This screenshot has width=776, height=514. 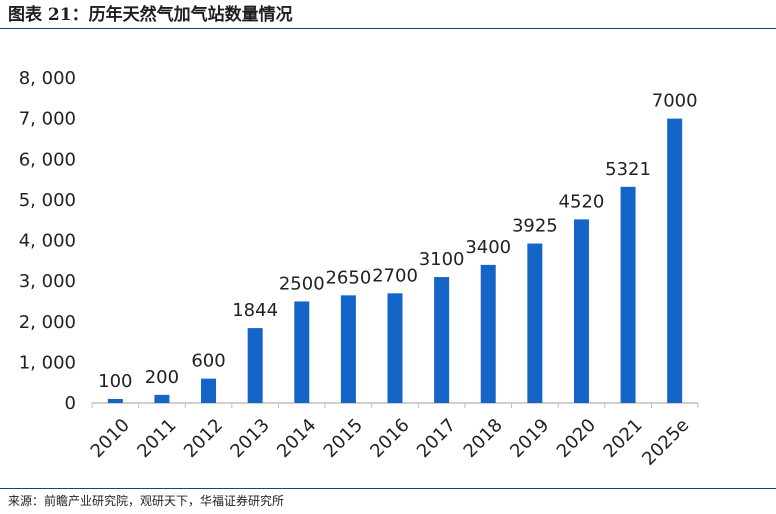 What do you see at coordinates (156, 438) in the screenshot?
I see `x-tick-label: 2011` at bounding box center [156, 438].